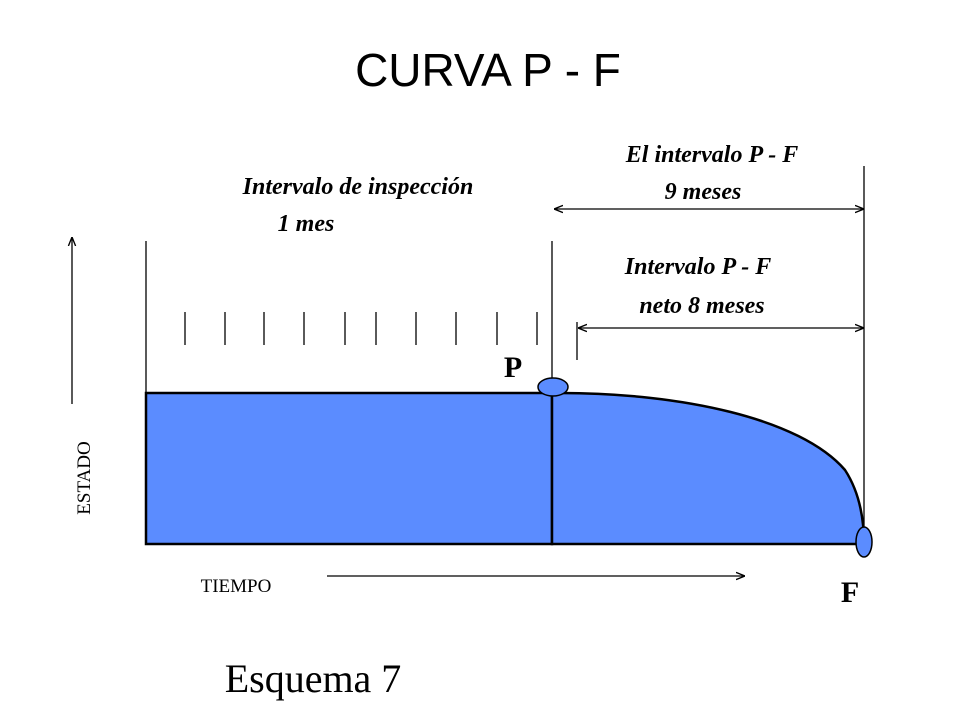  I want to click on diagram-caption: Esquema 7, so click(313, 678).